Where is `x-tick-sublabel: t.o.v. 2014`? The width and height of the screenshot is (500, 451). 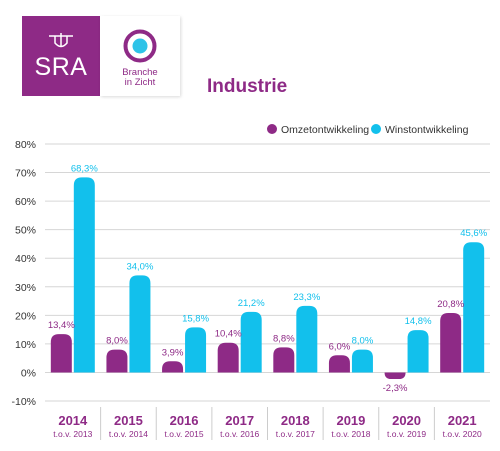 x-tick-sublabel: t.o.v. 2014 is located at coordinates (128, 434).